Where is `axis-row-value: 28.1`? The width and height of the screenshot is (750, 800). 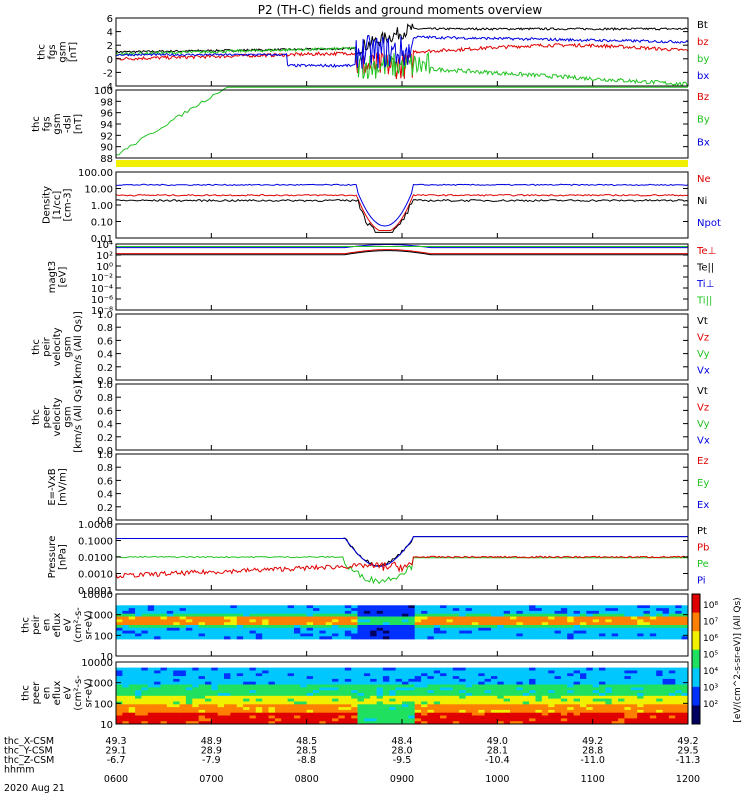
axis-row-value: 28.1 is located at coordinates (497, 751).